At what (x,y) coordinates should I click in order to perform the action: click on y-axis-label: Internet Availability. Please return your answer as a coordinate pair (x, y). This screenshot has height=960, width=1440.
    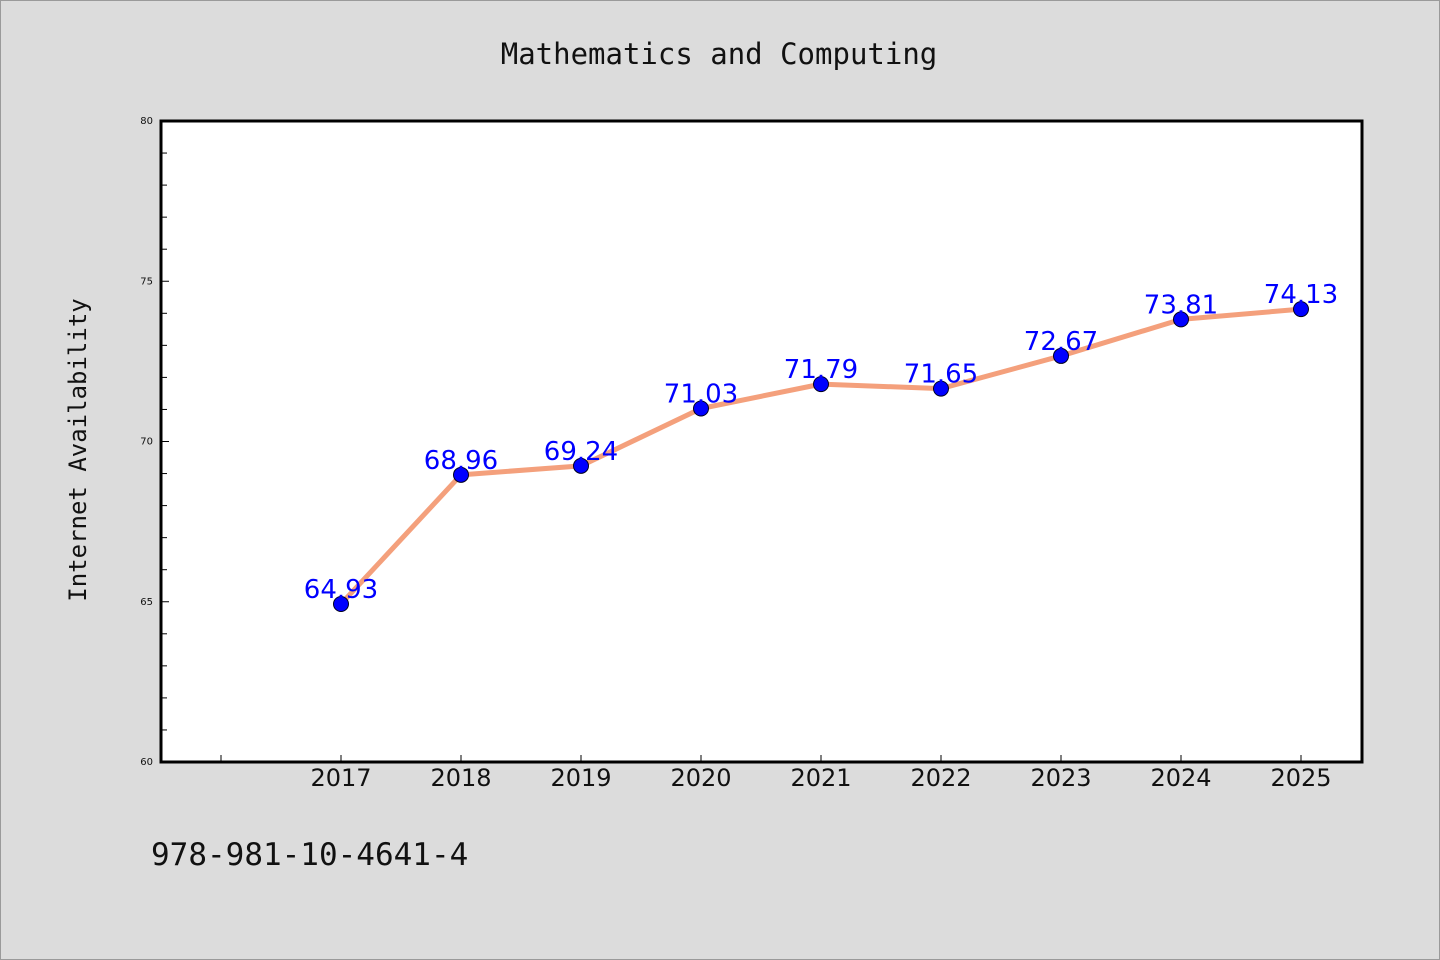
    Looking at the image, I should click on (78, 449).